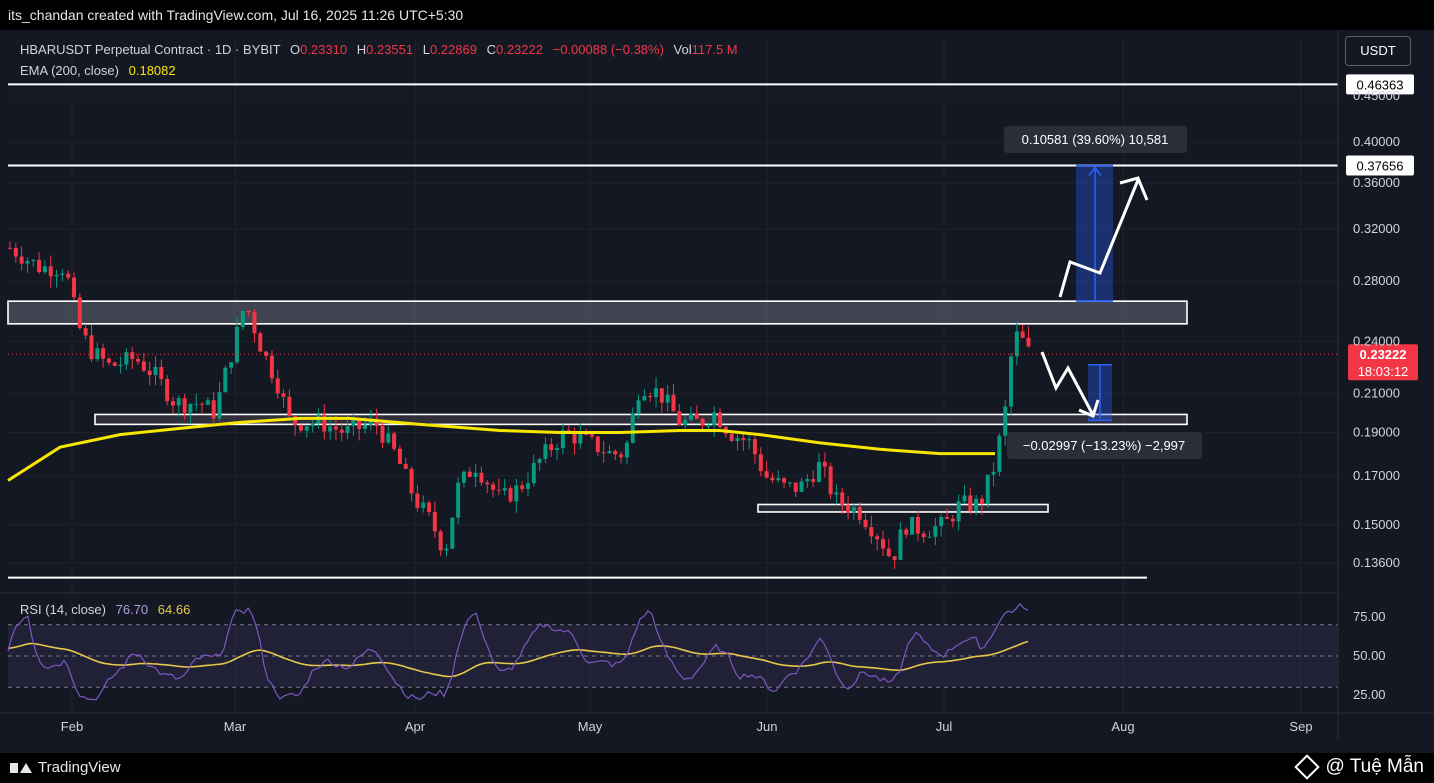 The width and height of the screenshot is (1434, 783). Describe the element at coordinates (767, 726) in the screenshot. I see `time-tick-label: Jun` at that location.